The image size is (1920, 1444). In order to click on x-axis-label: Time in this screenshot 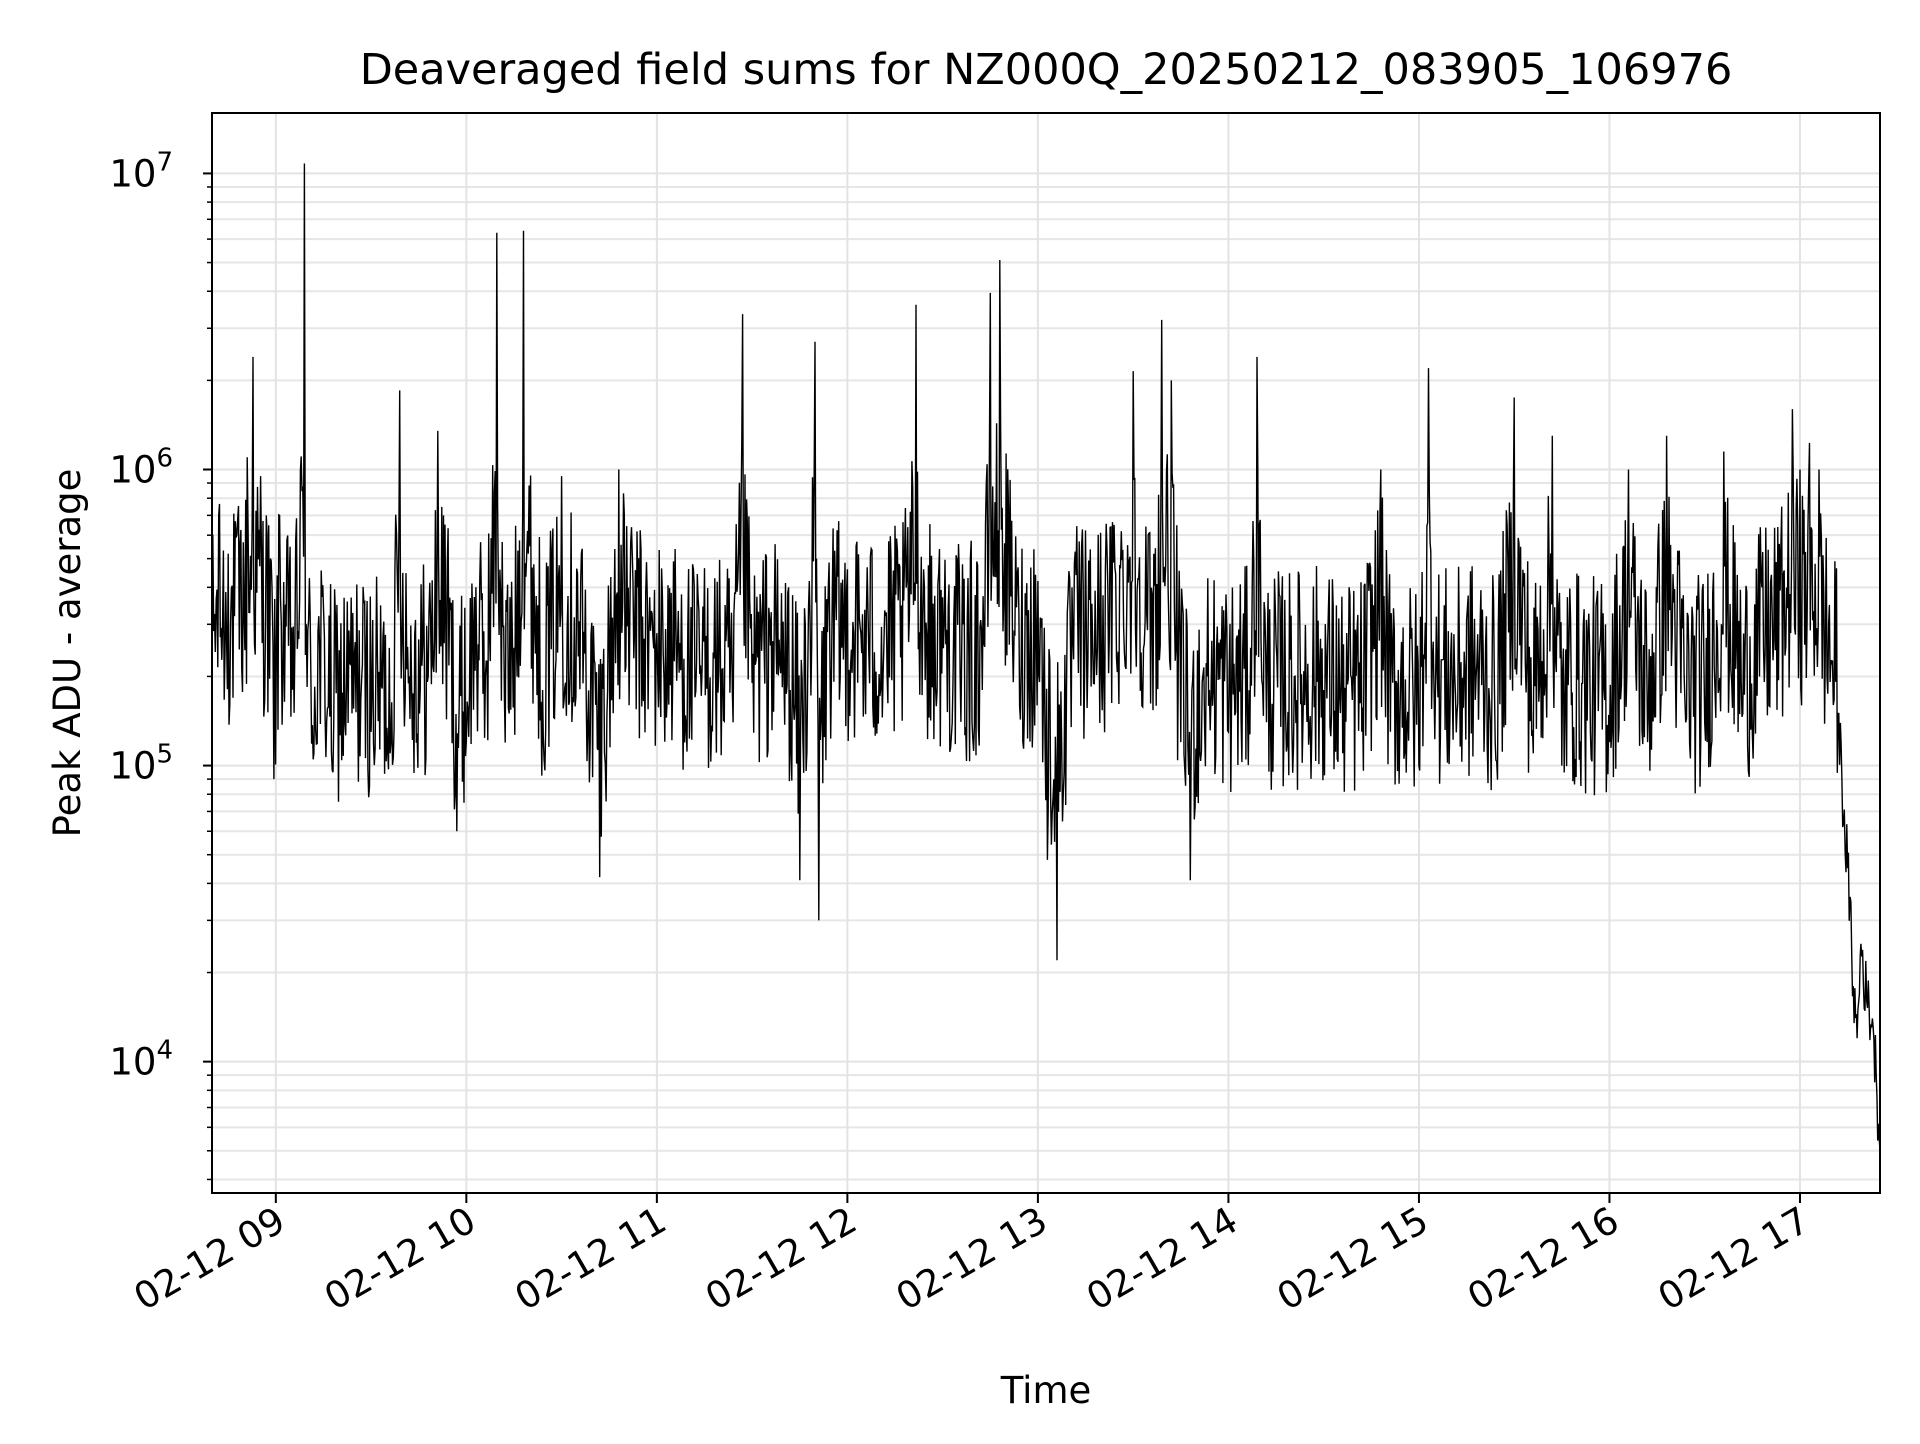, I will do `click(1046, 1390)`.